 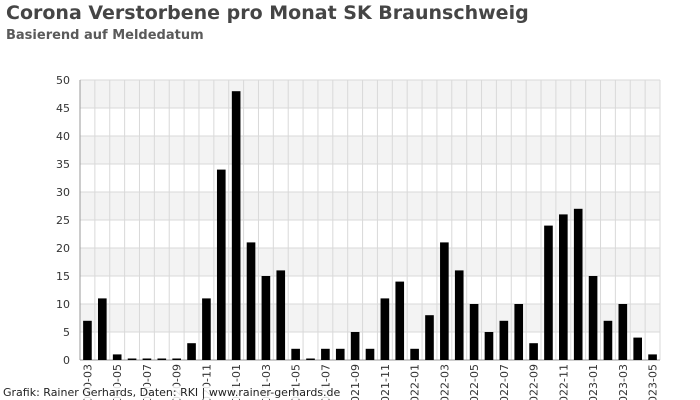 What do you see at coordinates (63, 248) in the screenshot?
I see `y-tick-label: 20` at bounding box center [63, 248].